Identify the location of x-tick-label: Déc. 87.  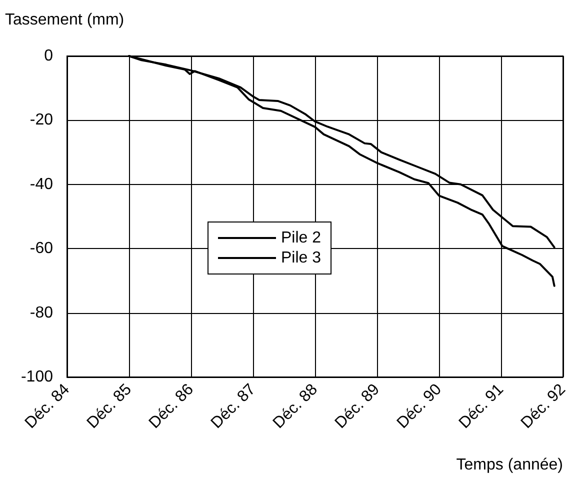
(234, 406).